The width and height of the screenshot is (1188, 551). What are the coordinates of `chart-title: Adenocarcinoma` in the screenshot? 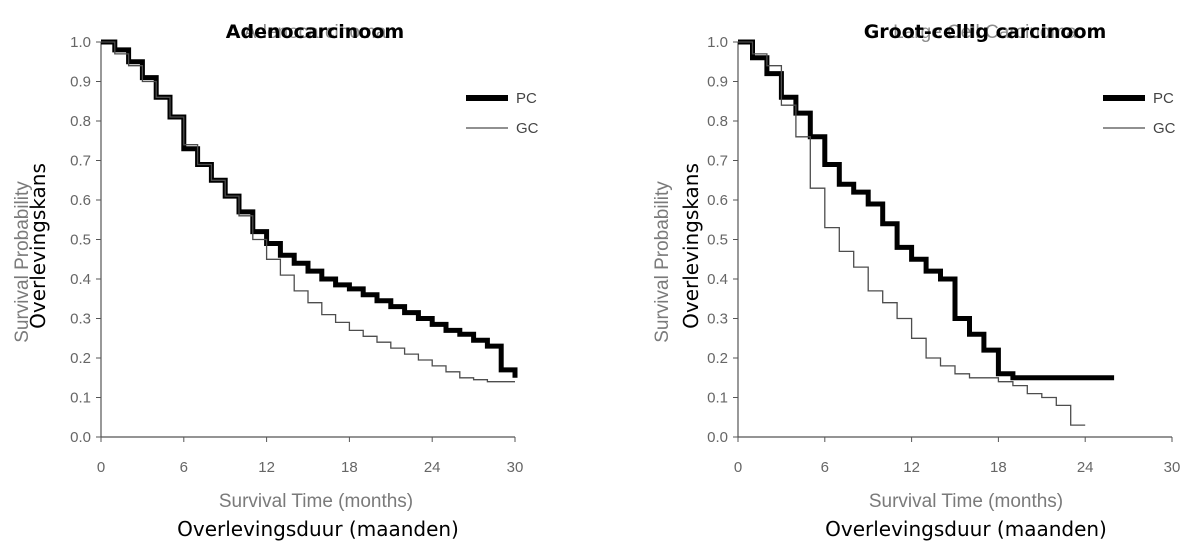 It's located at (315, 32).